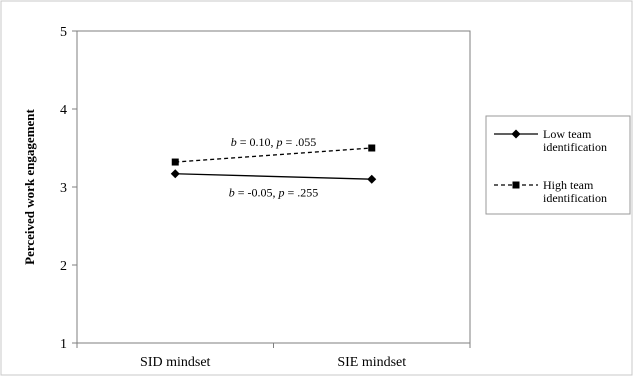 The image size is (633, 381). Describe the element at coordinates (63, 266) in the screenshot. I see `y-tick-label: 2` at that location.